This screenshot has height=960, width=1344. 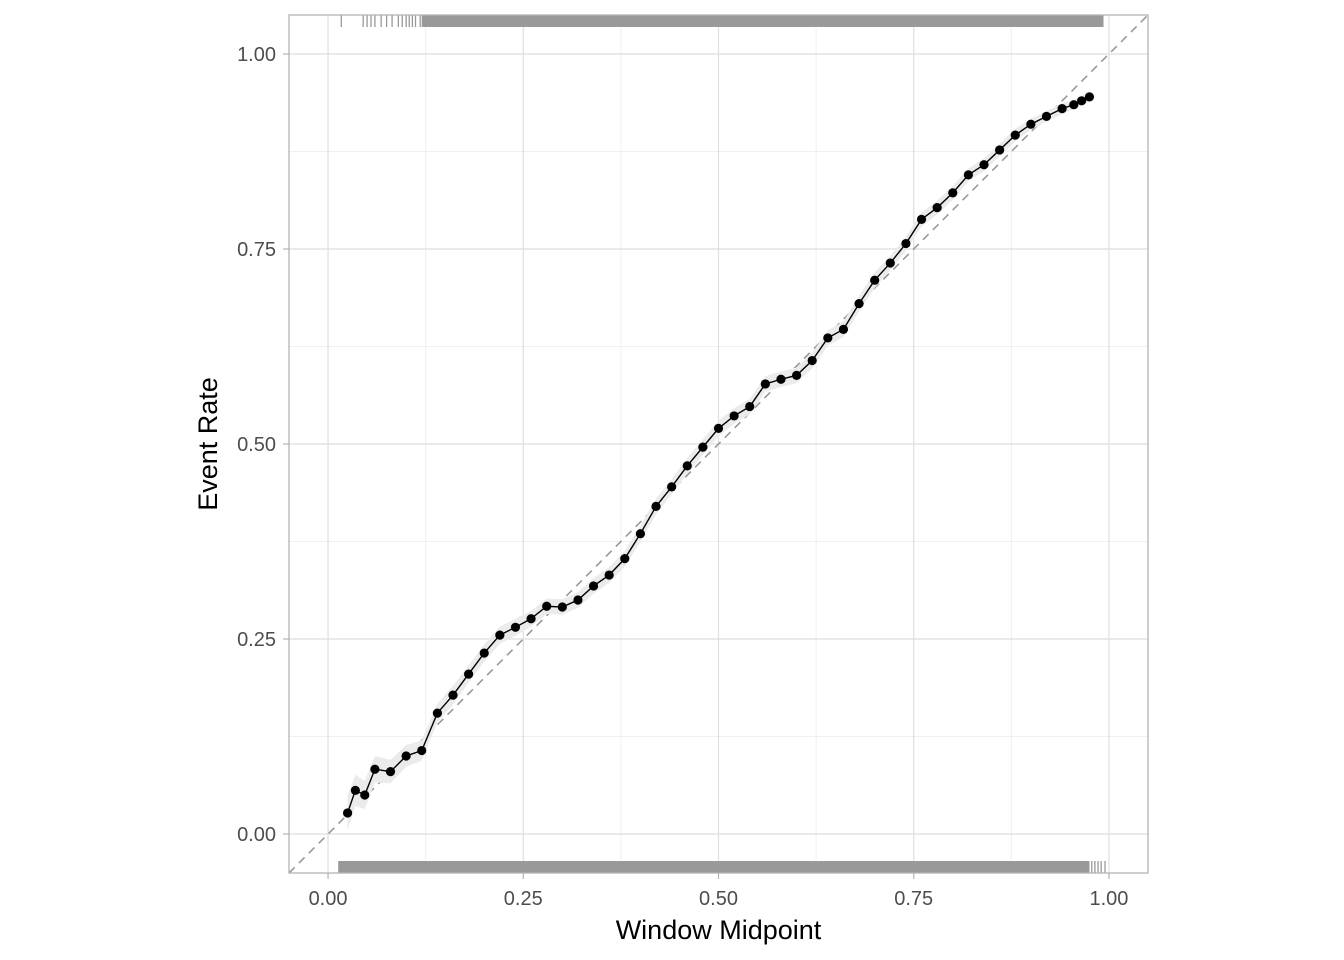 I want to click on y-tick-label: 0.00, so click(x=256, y=835).